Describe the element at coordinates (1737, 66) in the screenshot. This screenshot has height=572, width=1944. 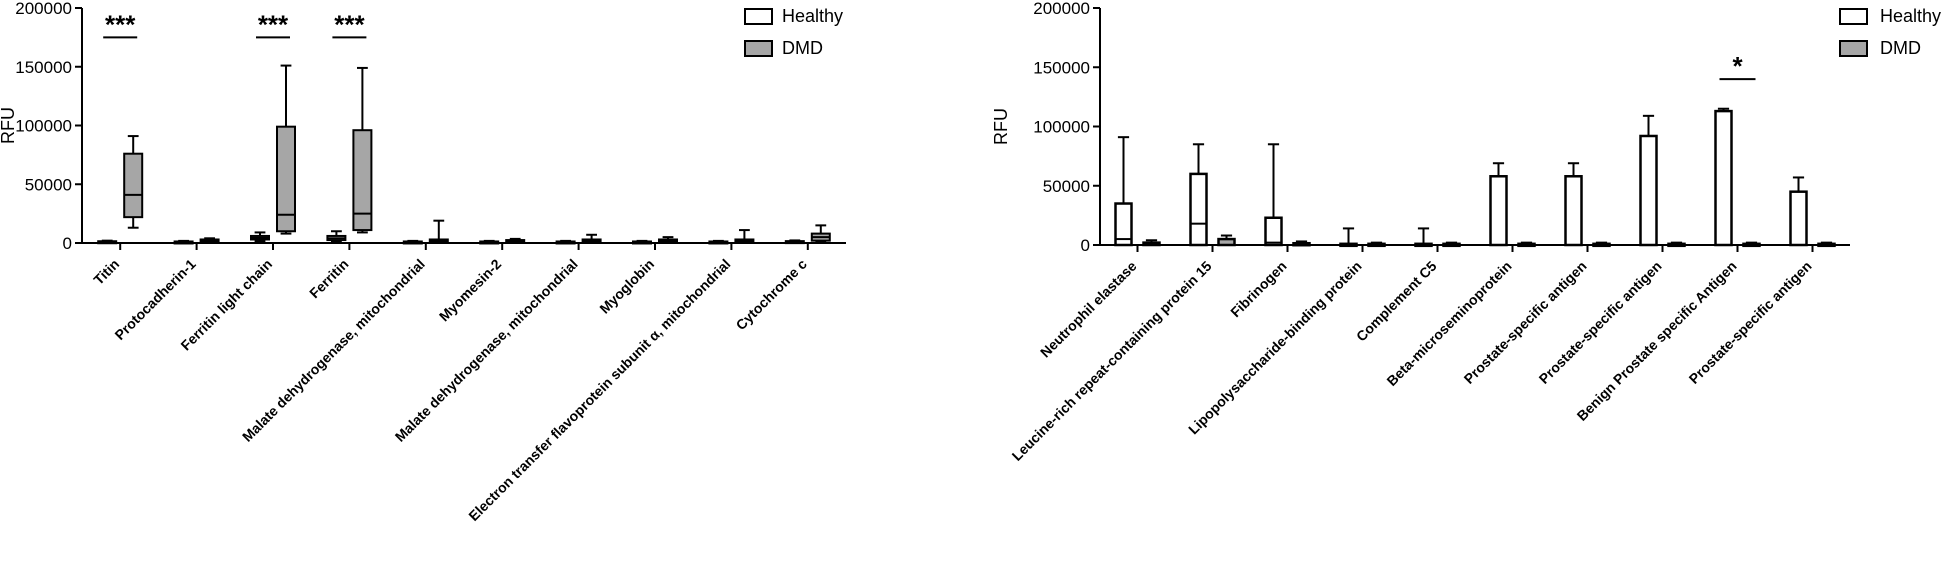
I see `significance-label: *` at that location.